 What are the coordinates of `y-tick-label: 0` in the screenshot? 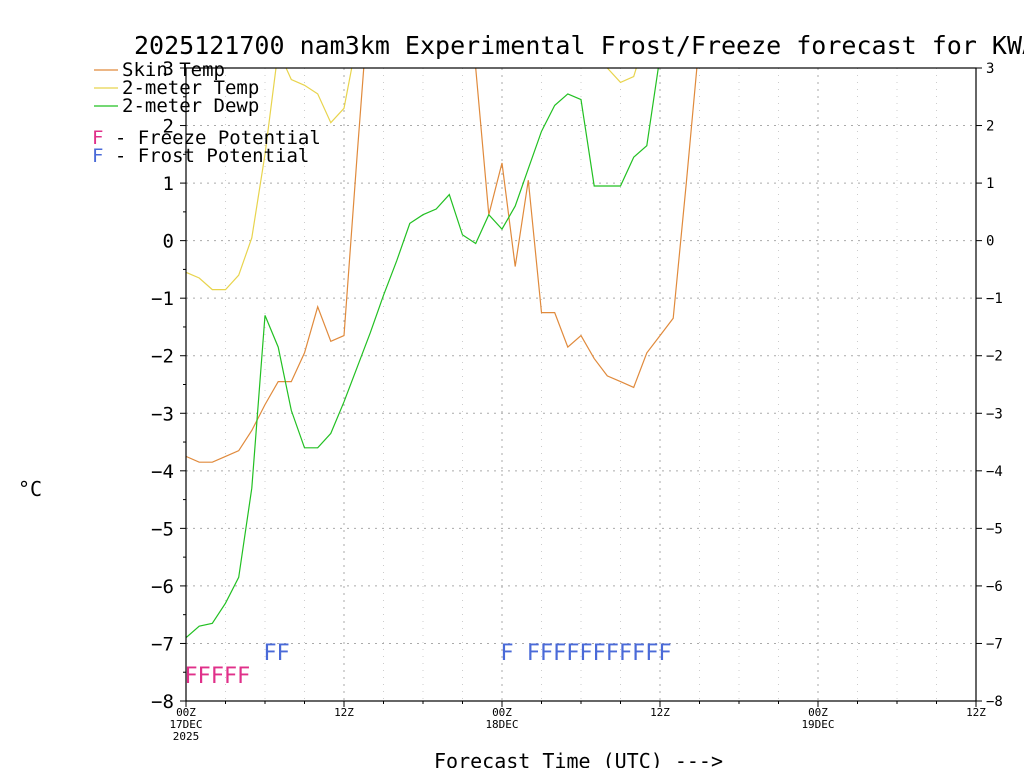 It's located at (168, 242).